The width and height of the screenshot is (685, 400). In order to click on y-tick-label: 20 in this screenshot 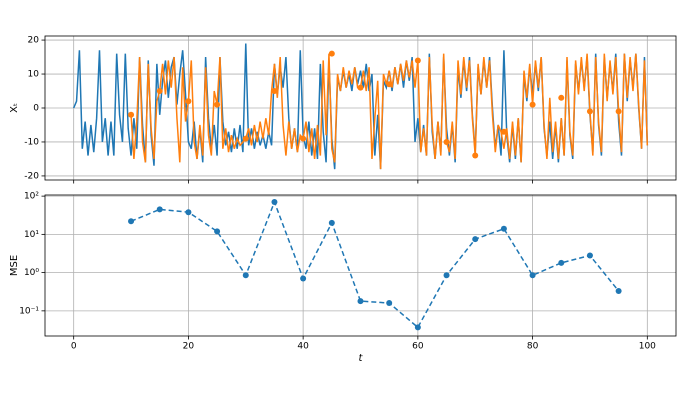, I will do `click(34, 41)`.